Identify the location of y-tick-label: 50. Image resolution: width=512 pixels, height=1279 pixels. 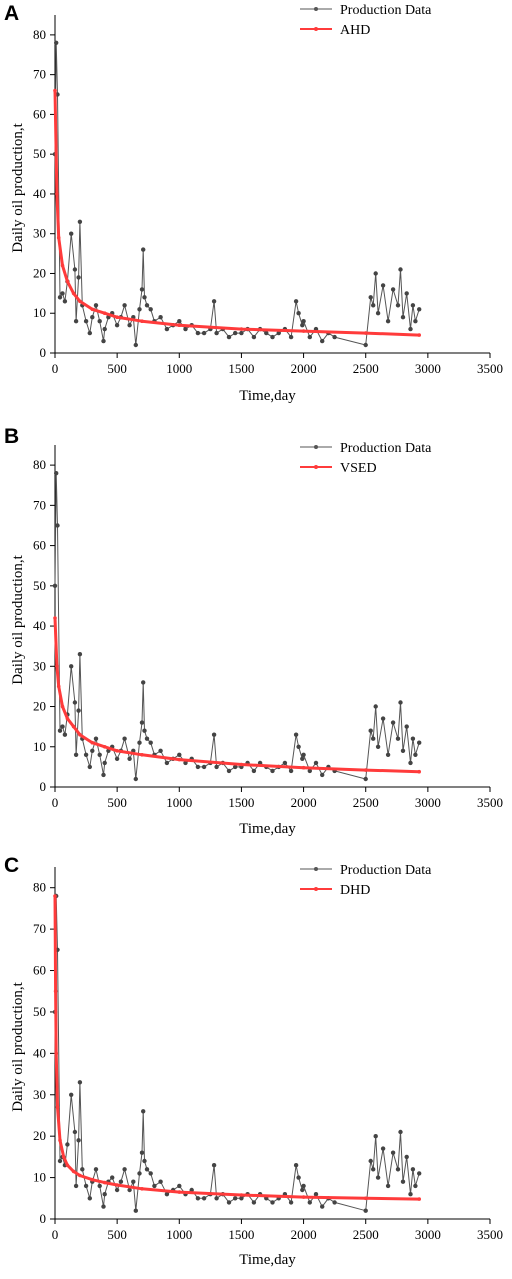
(39, 585).